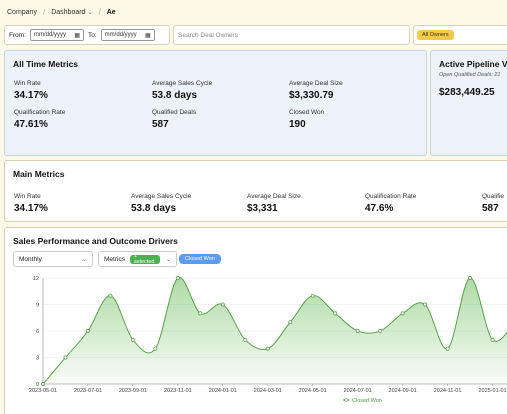 This screenshot has width=507, height=414. Describe the element at coordinates (358, 391) in the screenshot. I see `x-tick-label: 2024-07-01` at that location.